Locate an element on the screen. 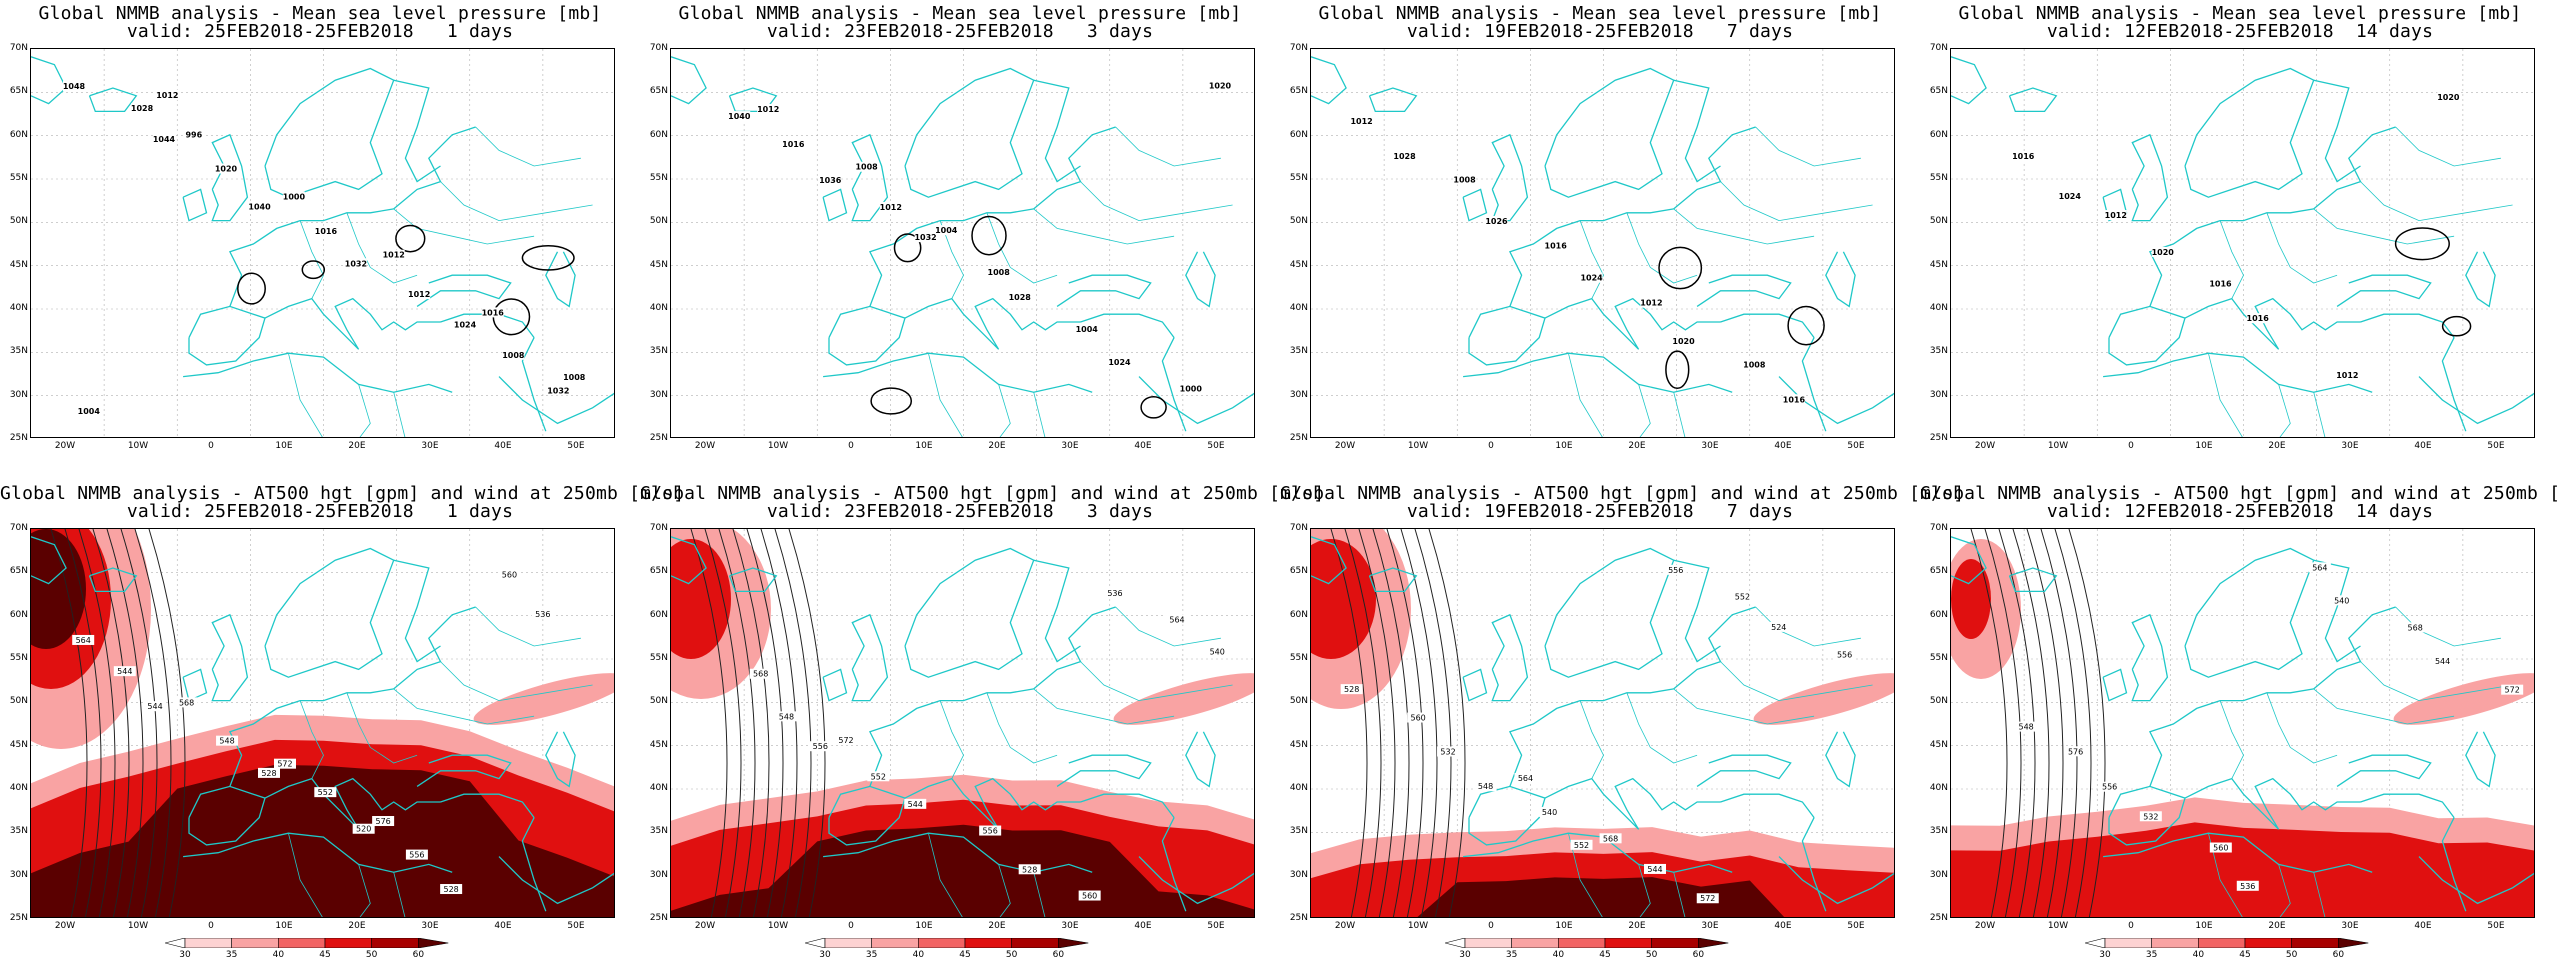 This screenshot has width=2560, height=960. colorbar-min-arrow is located at coordinates (1455, 943).